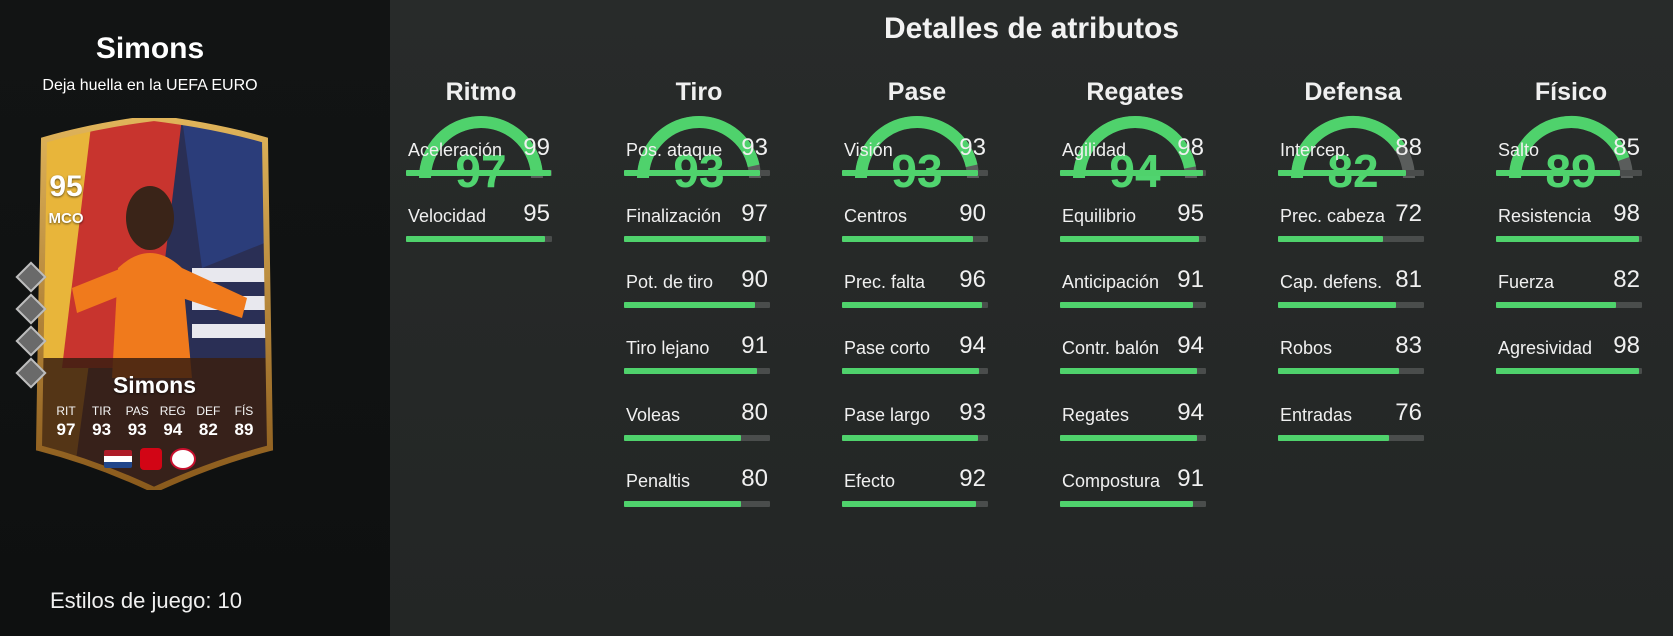  What do you see at coordinates (1353, 223) in the screenshot?
I see `attribute-row: Prec. cabeza 72` at bounding box center [1353, 223].